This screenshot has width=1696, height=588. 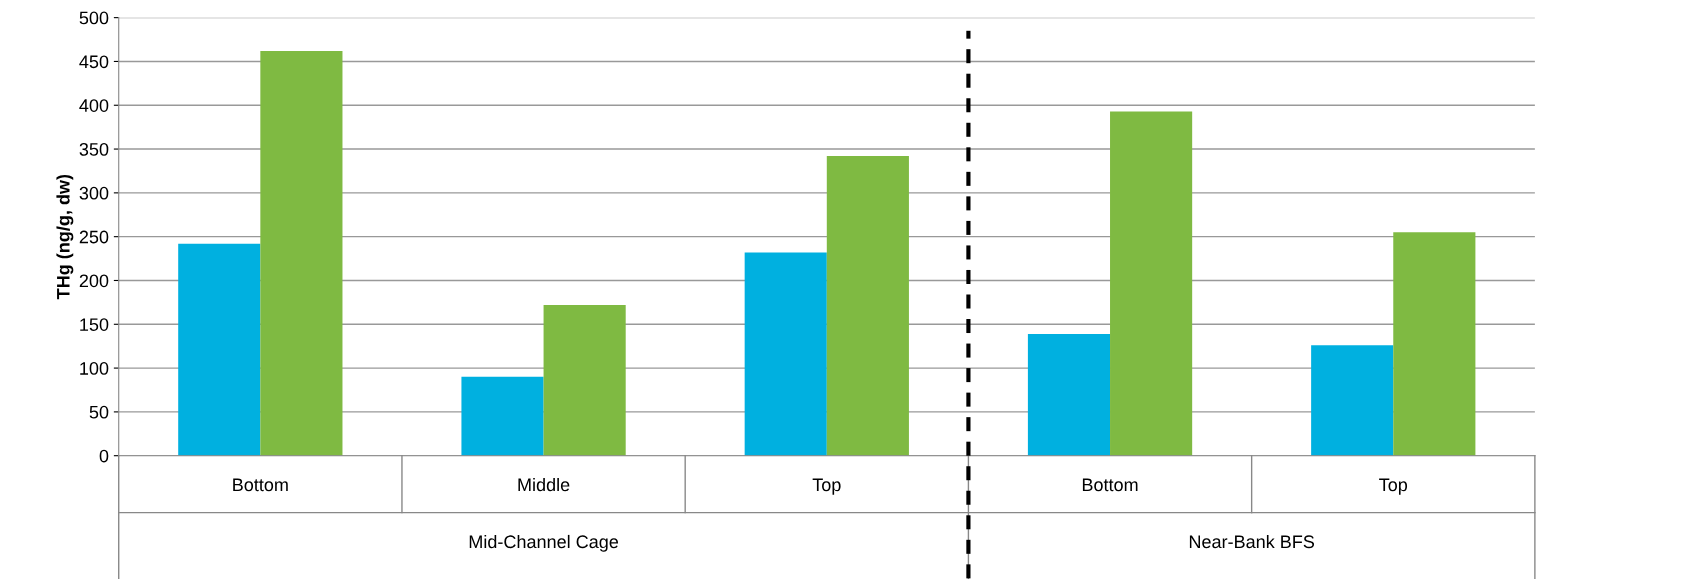 What do you see at coordinates (94, 281) in the screenshot?
I see `y-tick-label: 200` at bounding box center [94, 281].